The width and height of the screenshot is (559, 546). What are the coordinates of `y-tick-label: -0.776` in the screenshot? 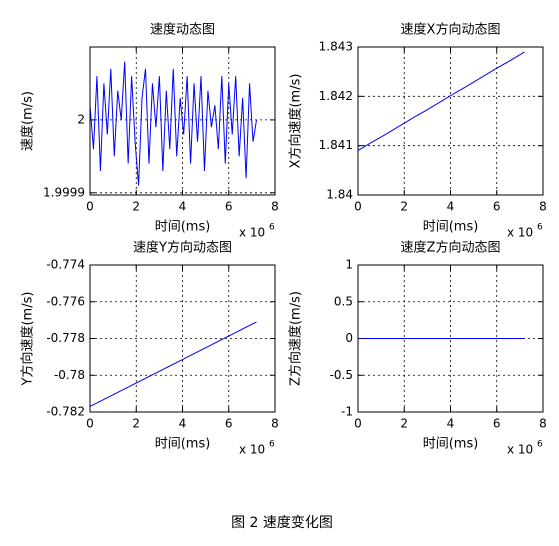 It's located at (65, 301).